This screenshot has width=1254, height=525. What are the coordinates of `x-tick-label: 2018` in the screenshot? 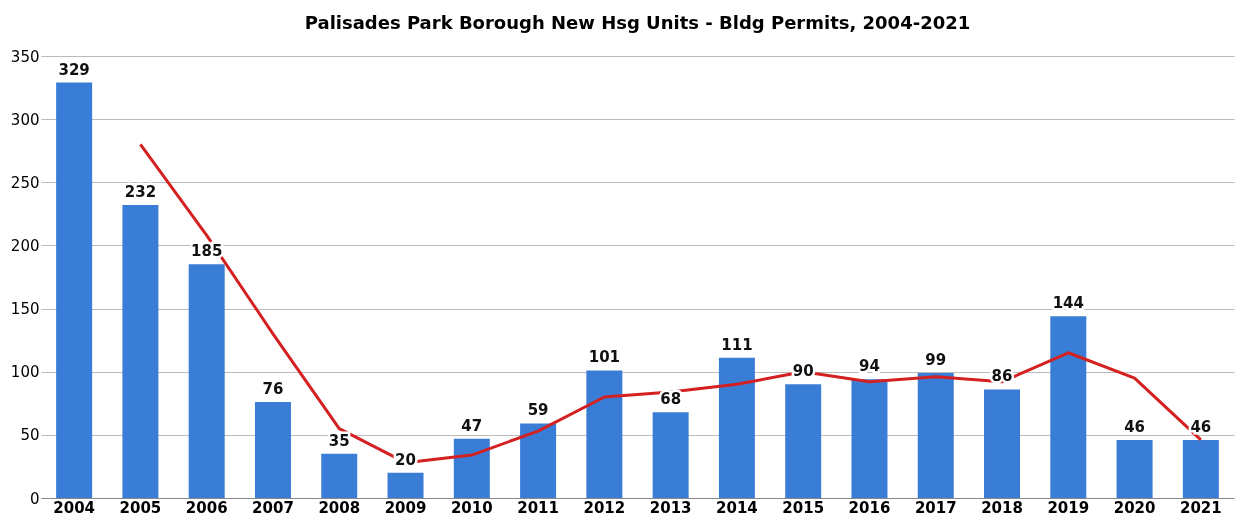 It's located at (1002, 507).